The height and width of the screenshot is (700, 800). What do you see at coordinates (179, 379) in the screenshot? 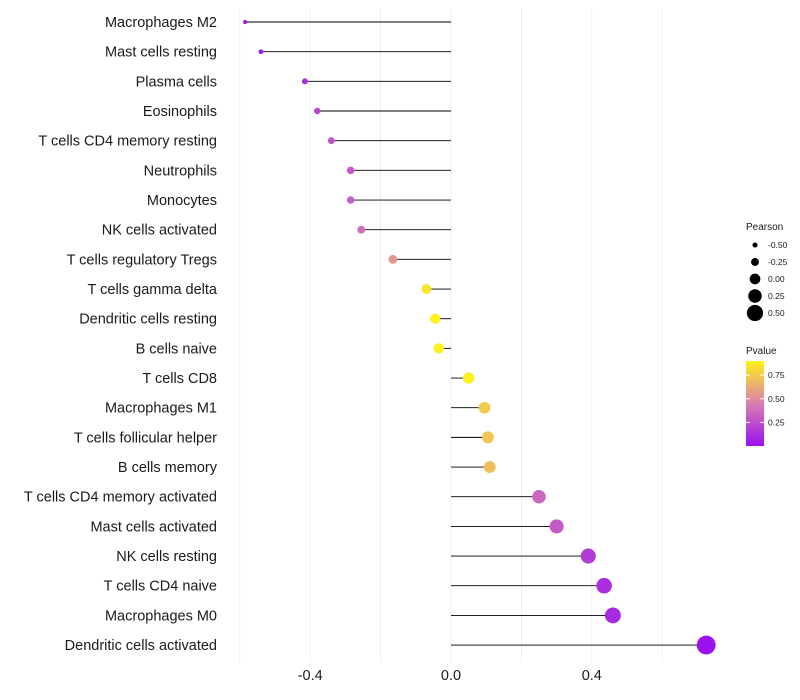
I see `category-label: T cells CD8` at bounding box center [179, 379].